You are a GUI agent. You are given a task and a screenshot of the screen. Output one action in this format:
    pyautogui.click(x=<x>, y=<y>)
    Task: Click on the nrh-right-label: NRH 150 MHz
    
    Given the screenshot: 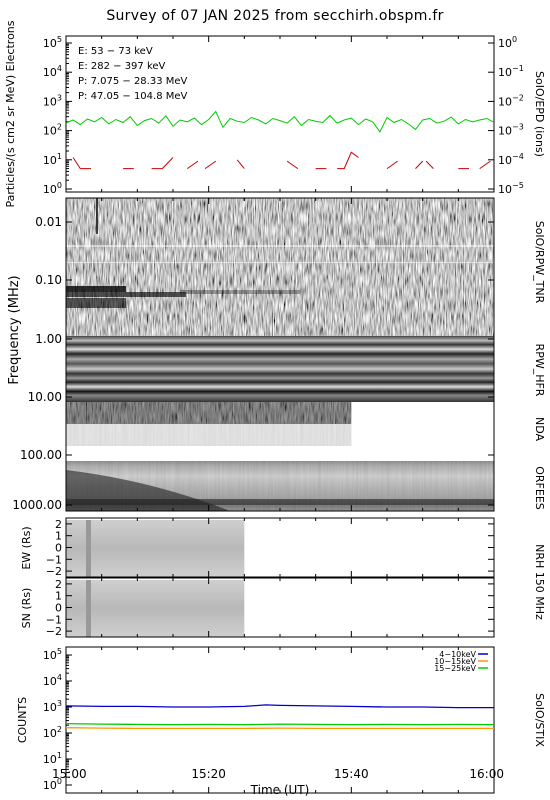 What is the action you would take?
    pyautogui.click(x=539, y=582)
    